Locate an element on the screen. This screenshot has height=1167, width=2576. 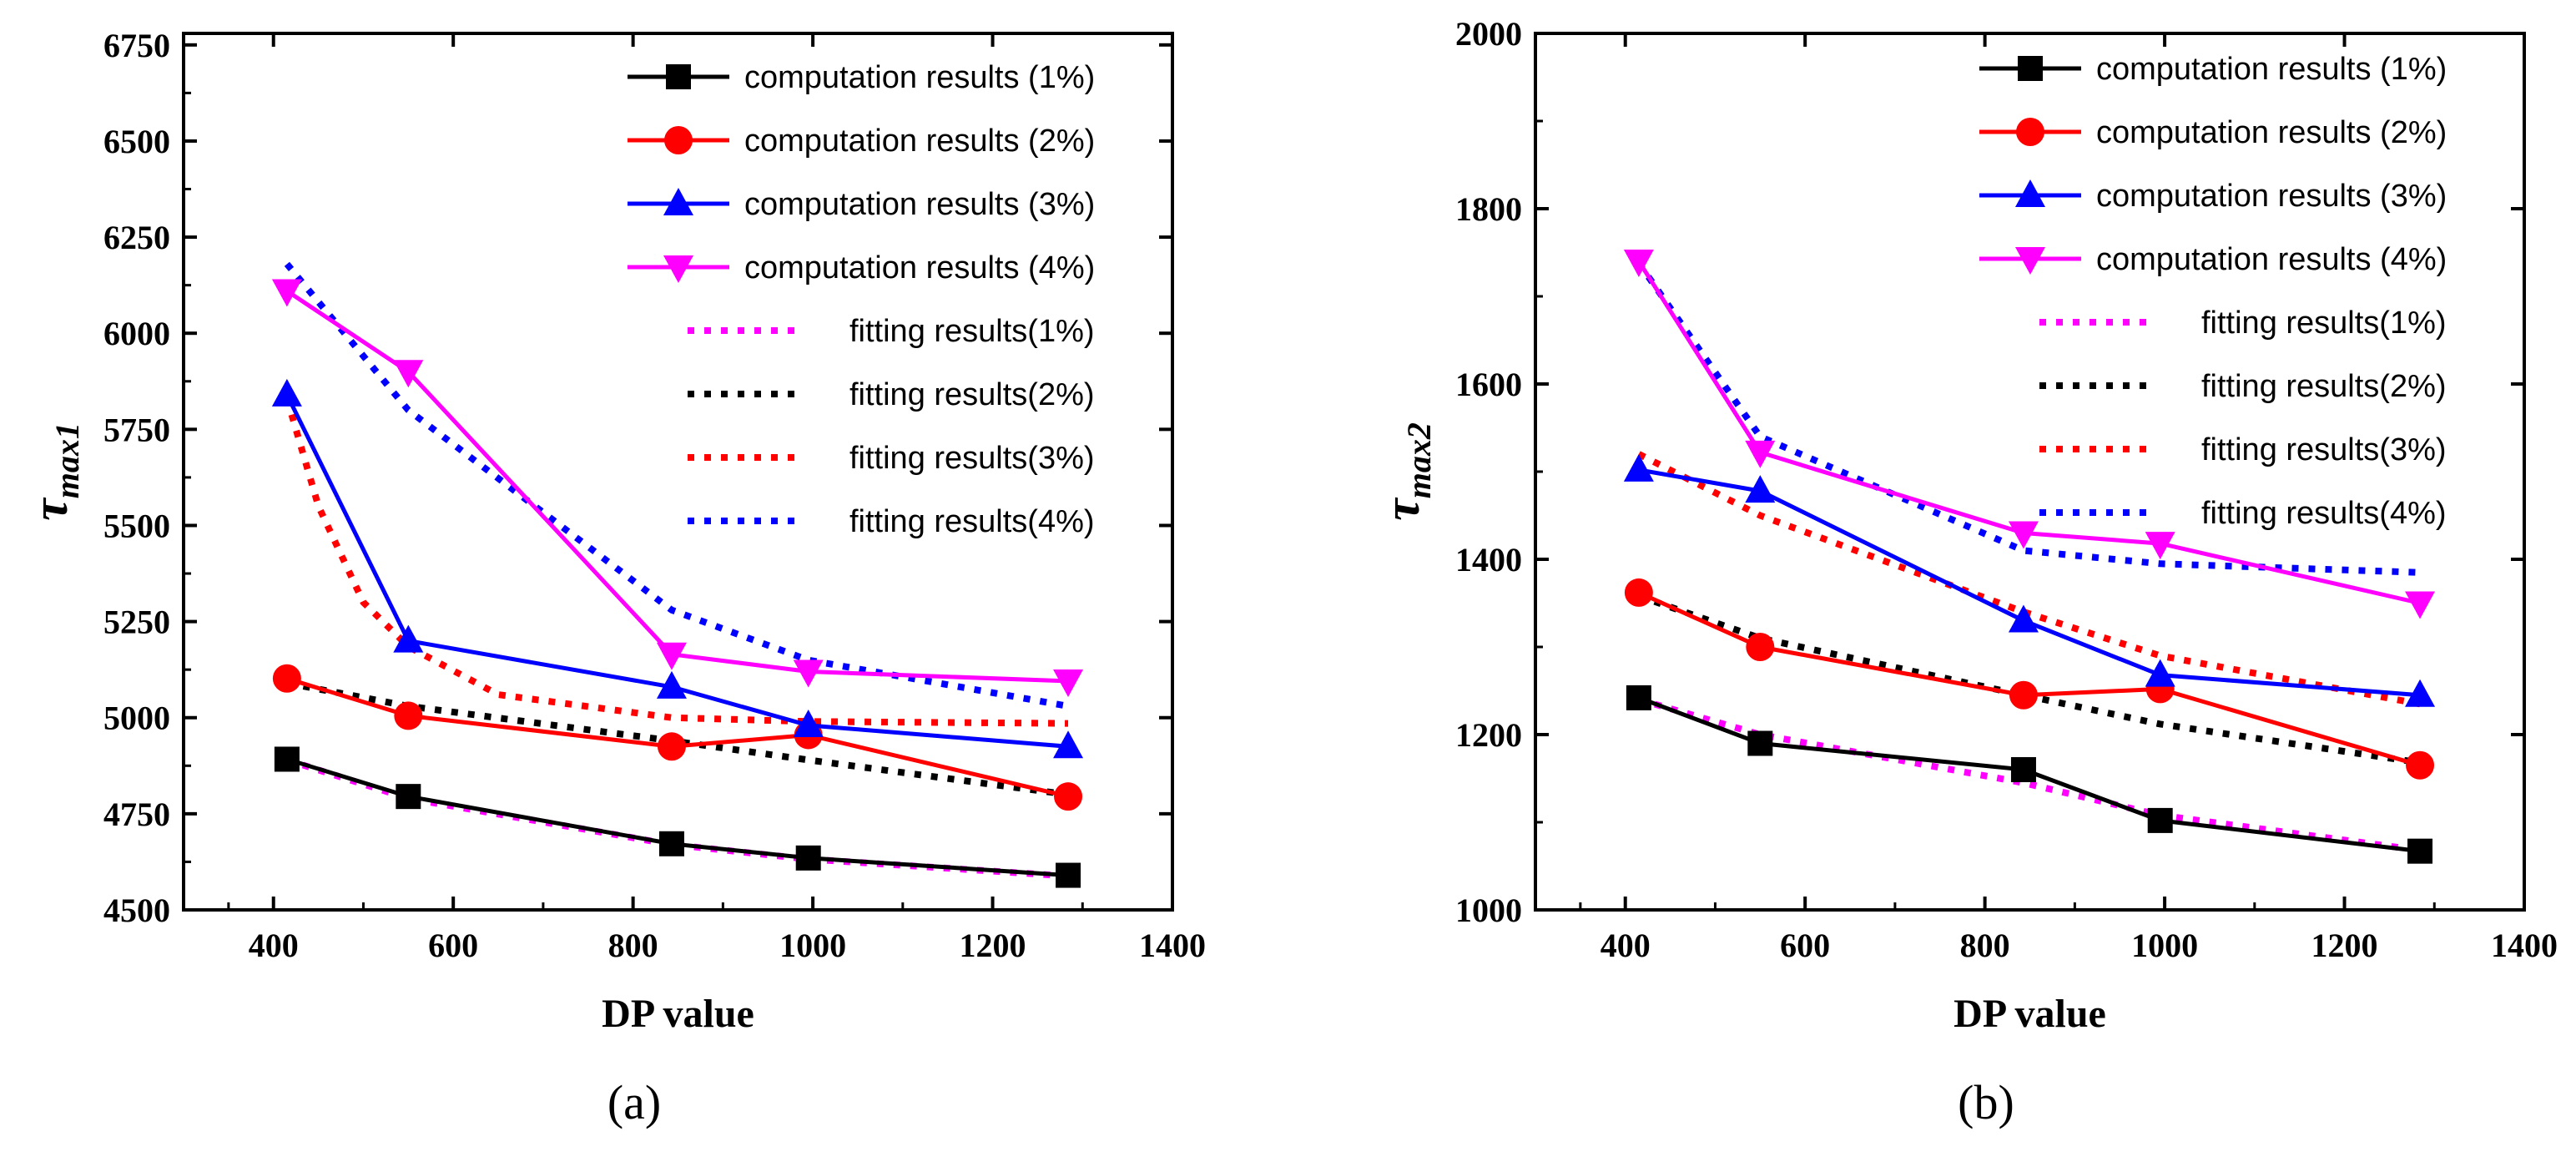
y-tick-label: 6250 is located at coordinates (136, 237).